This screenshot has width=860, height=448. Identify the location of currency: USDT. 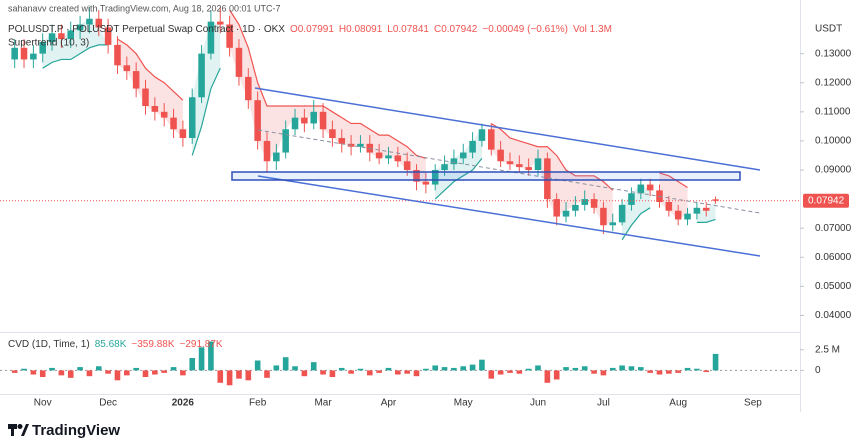
(828, 29).